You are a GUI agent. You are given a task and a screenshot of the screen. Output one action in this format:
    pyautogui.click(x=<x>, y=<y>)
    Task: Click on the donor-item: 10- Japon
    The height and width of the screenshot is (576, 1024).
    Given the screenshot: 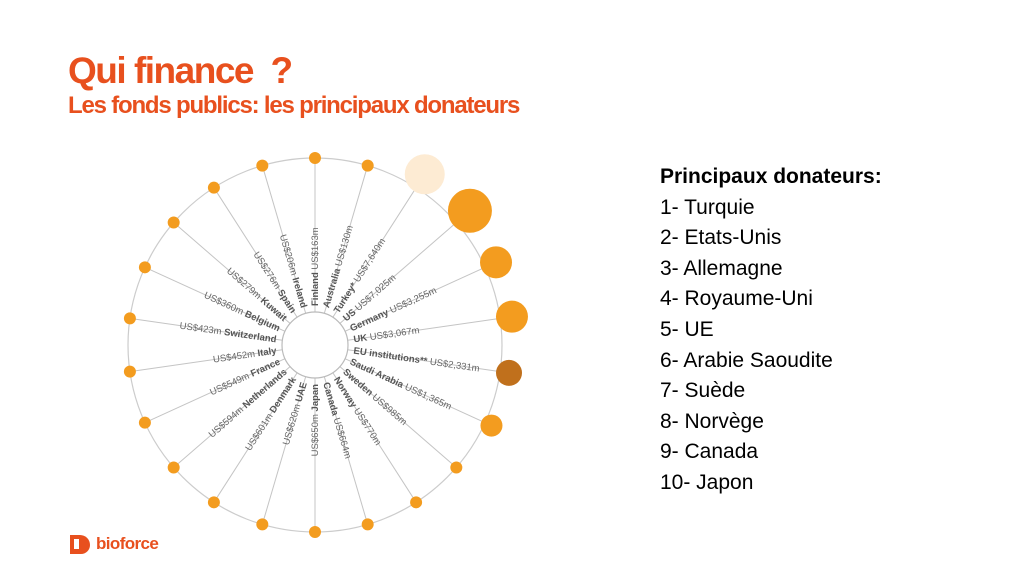 What is the action you would take?
    pyautogui.click(x=707, y=482)
    